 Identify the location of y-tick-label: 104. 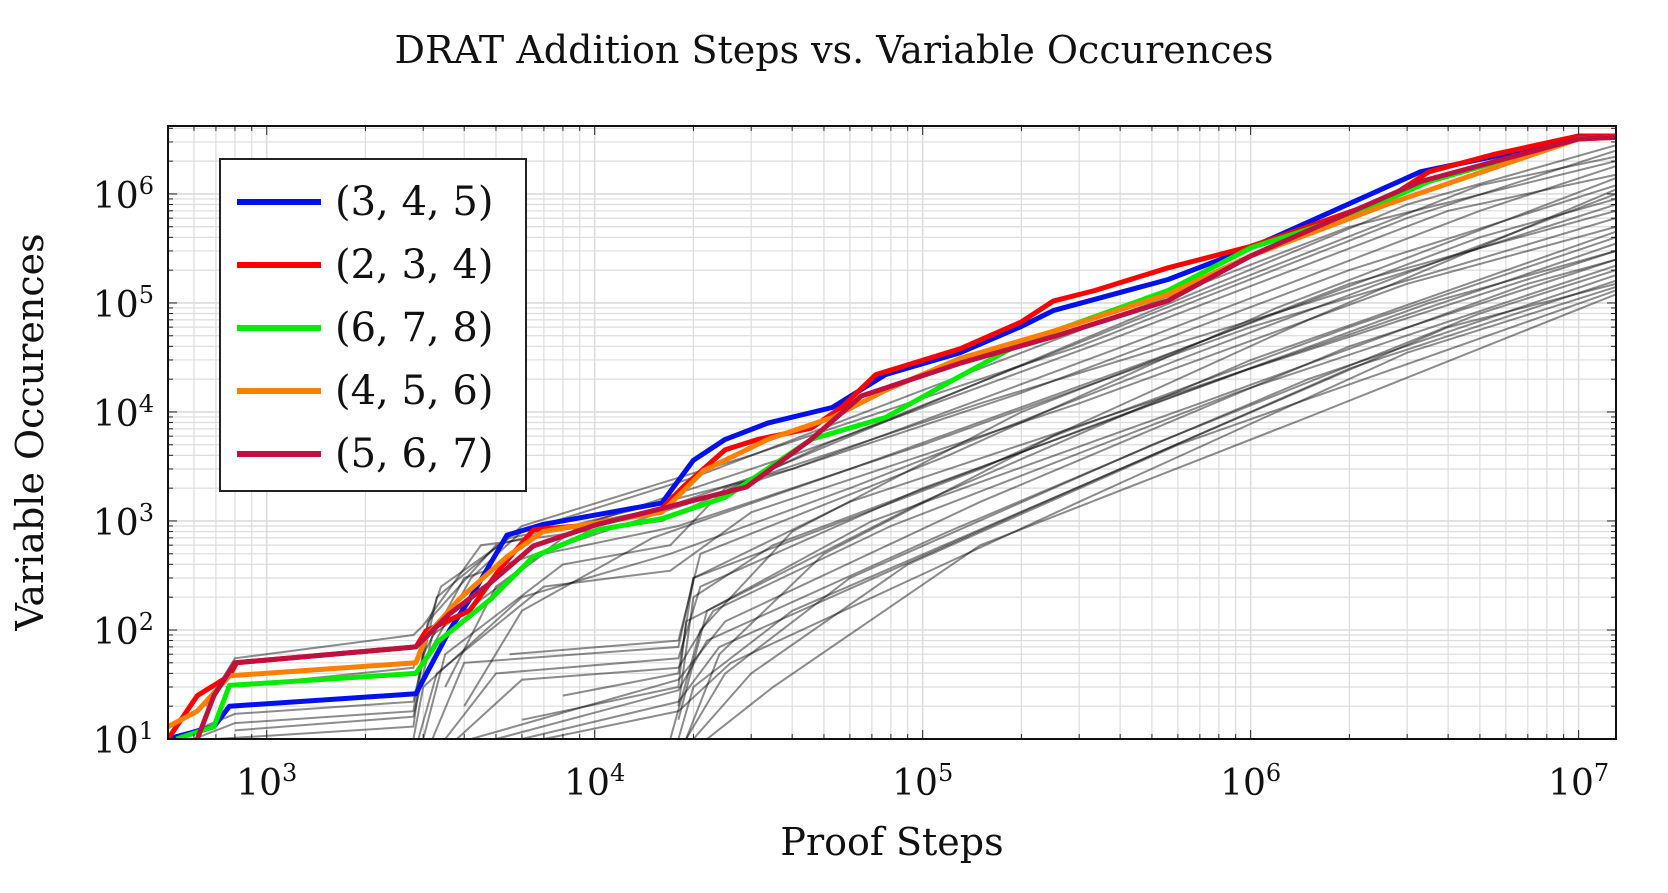
(123, 412).